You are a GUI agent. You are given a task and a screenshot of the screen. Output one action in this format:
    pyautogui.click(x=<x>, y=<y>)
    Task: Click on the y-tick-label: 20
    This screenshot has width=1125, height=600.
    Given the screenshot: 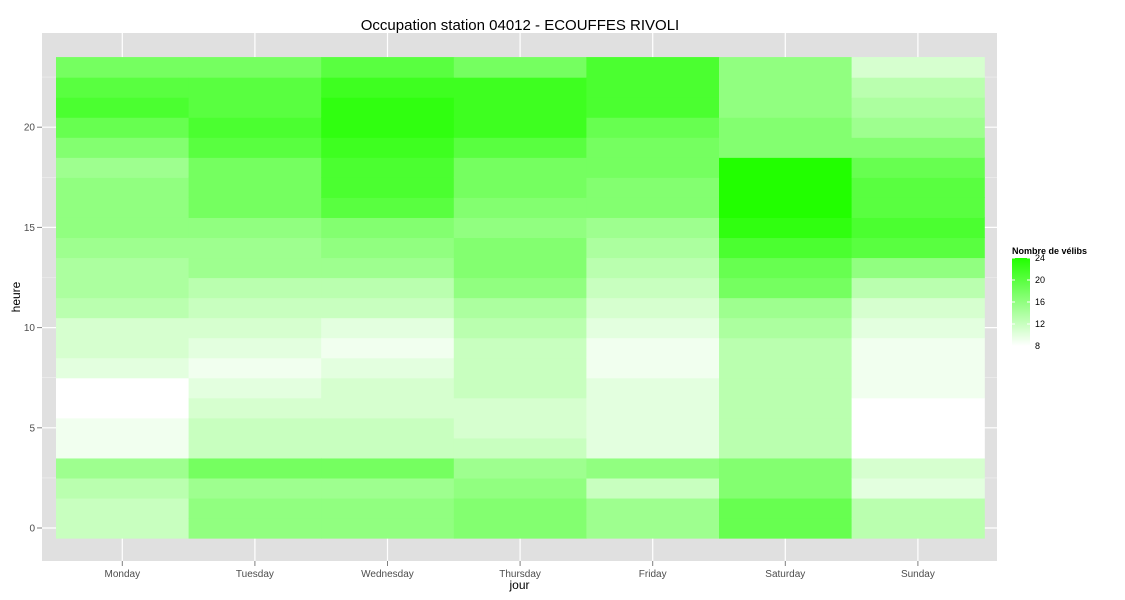 What is the action you would take?
    pyautogui.click(x=30, y=128)
    